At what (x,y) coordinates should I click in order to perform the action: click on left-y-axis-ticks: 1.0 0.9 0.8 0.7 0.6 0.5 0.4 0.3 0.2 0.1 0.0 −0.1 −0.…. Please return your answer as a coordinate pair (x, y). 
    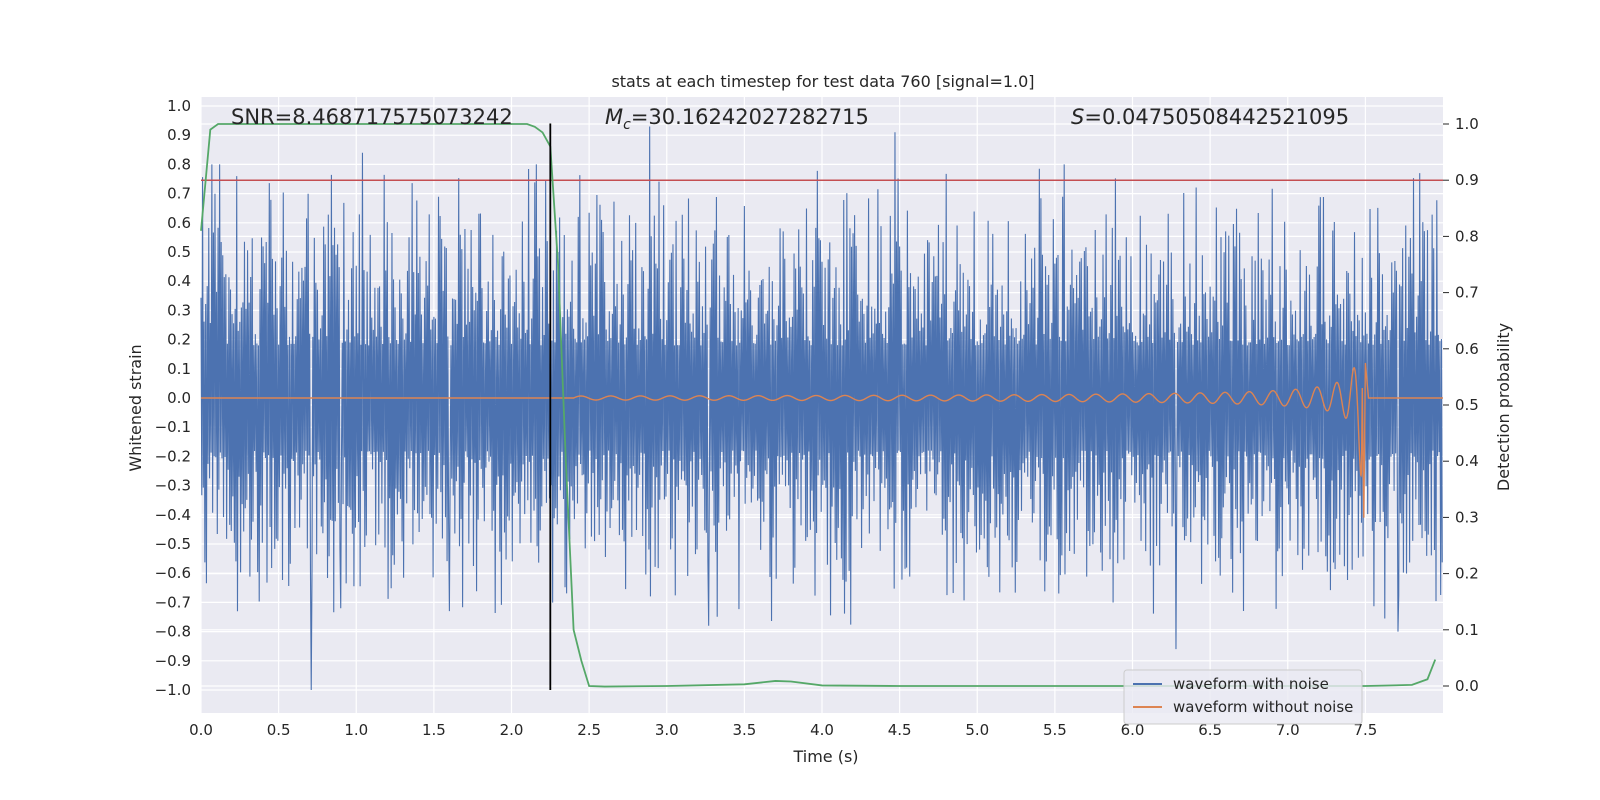
    Looking at the image, I should click on (173, 398).